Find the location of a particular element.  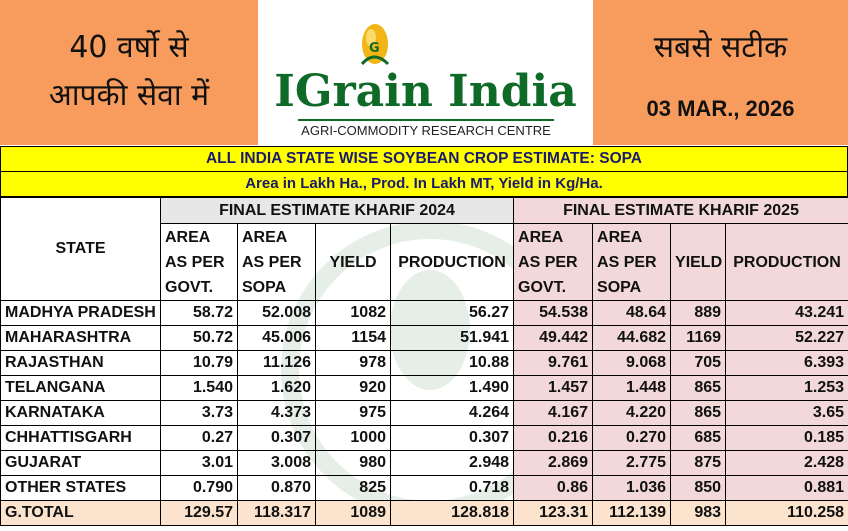

tagline-left-line2: आपकी सेवा में is located at coordinates (129, 95).